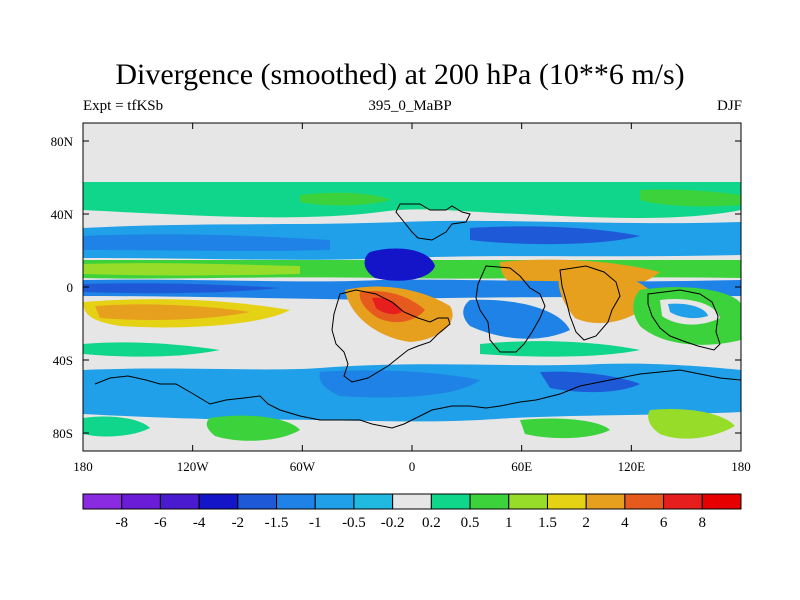  Describe the element at coordinates (410, 106) in the screenshot. I see `case-label: 395_0_MaBP` at that location.